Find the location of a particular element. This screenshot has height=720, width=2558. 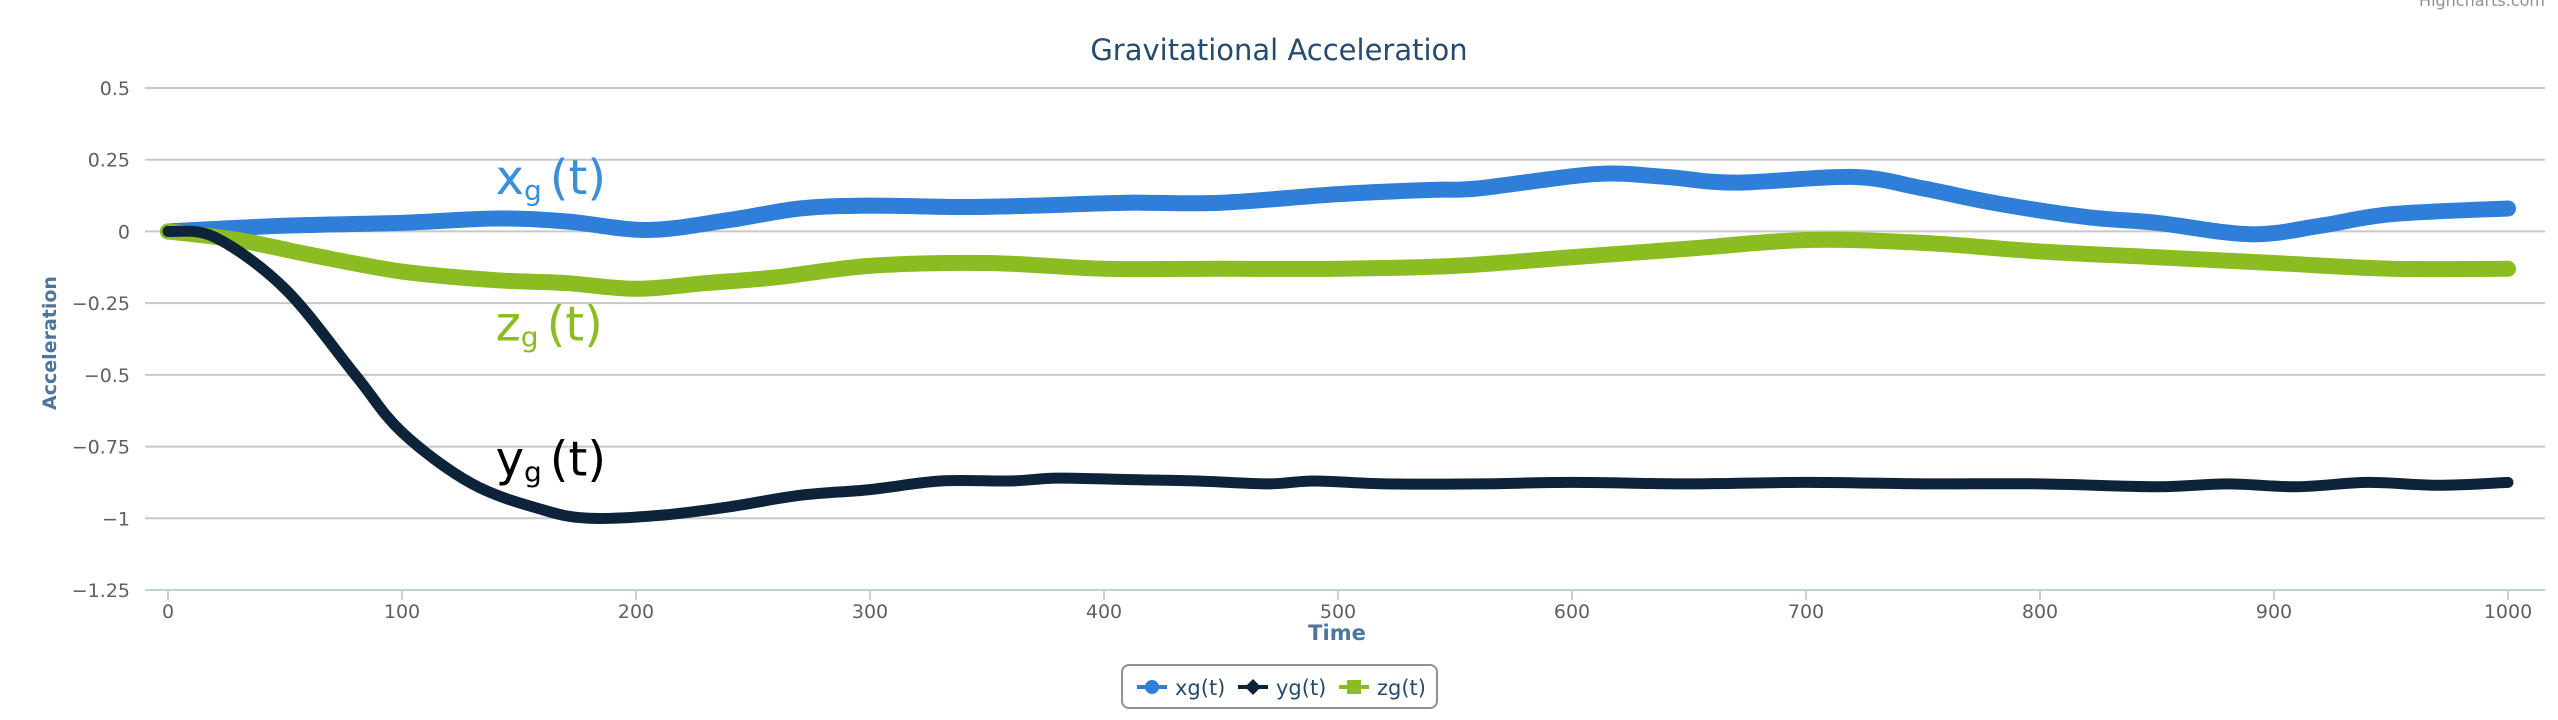

x-axis: 0 100 200 300 400 500 600 700 800 900 1000 is located at coordinates (1347, 606).